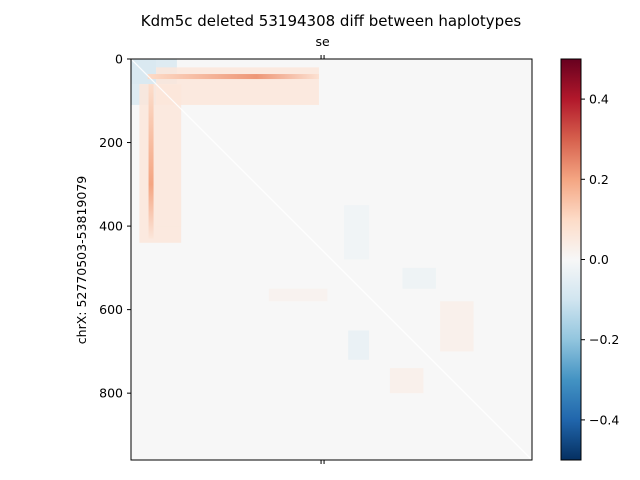  Describe the element at coordinates (604, 419) in the screenshot. I see `colorbar-tick-label: −0.4` at that location.